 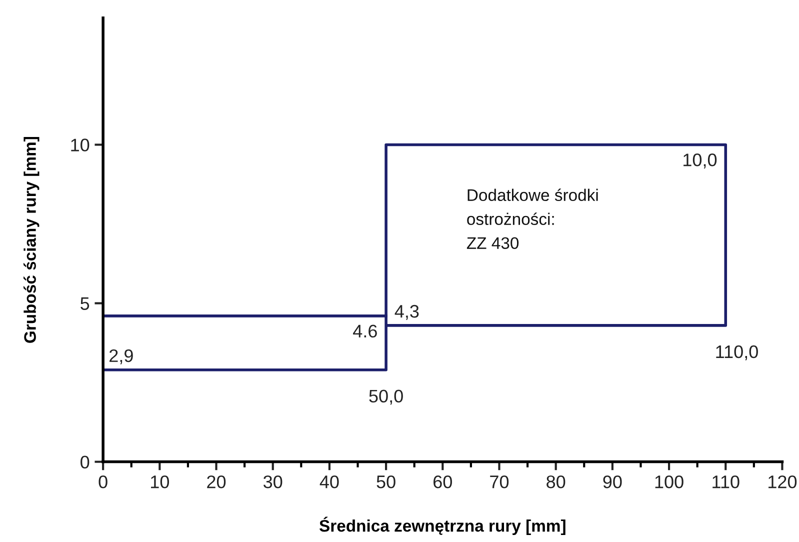 I want to click on x-tick-label: 20, so click(x=216, y=481).